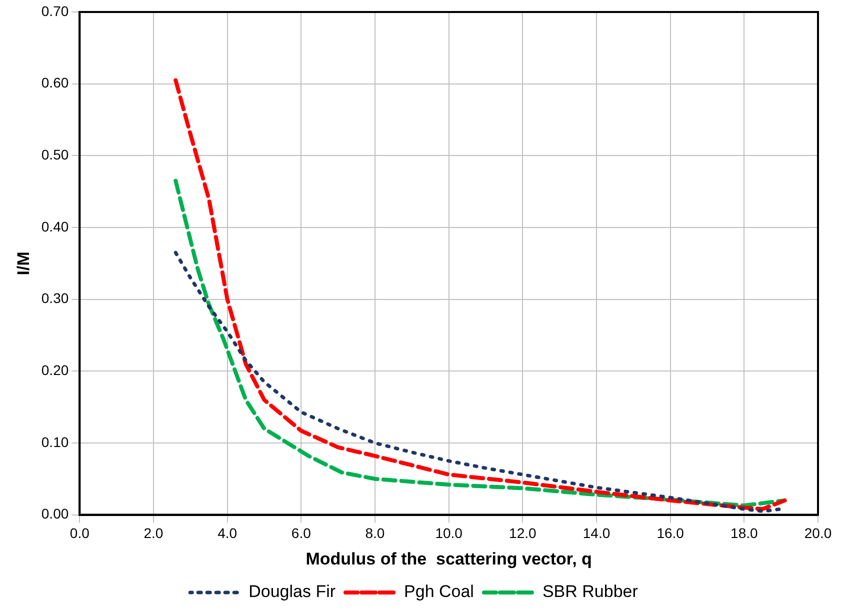 The height and width of the screenshot is (615, 842). Describe the element at coordinates (522, 533) in the screenshot. I see `x-tick-label: 12.0` at that location.